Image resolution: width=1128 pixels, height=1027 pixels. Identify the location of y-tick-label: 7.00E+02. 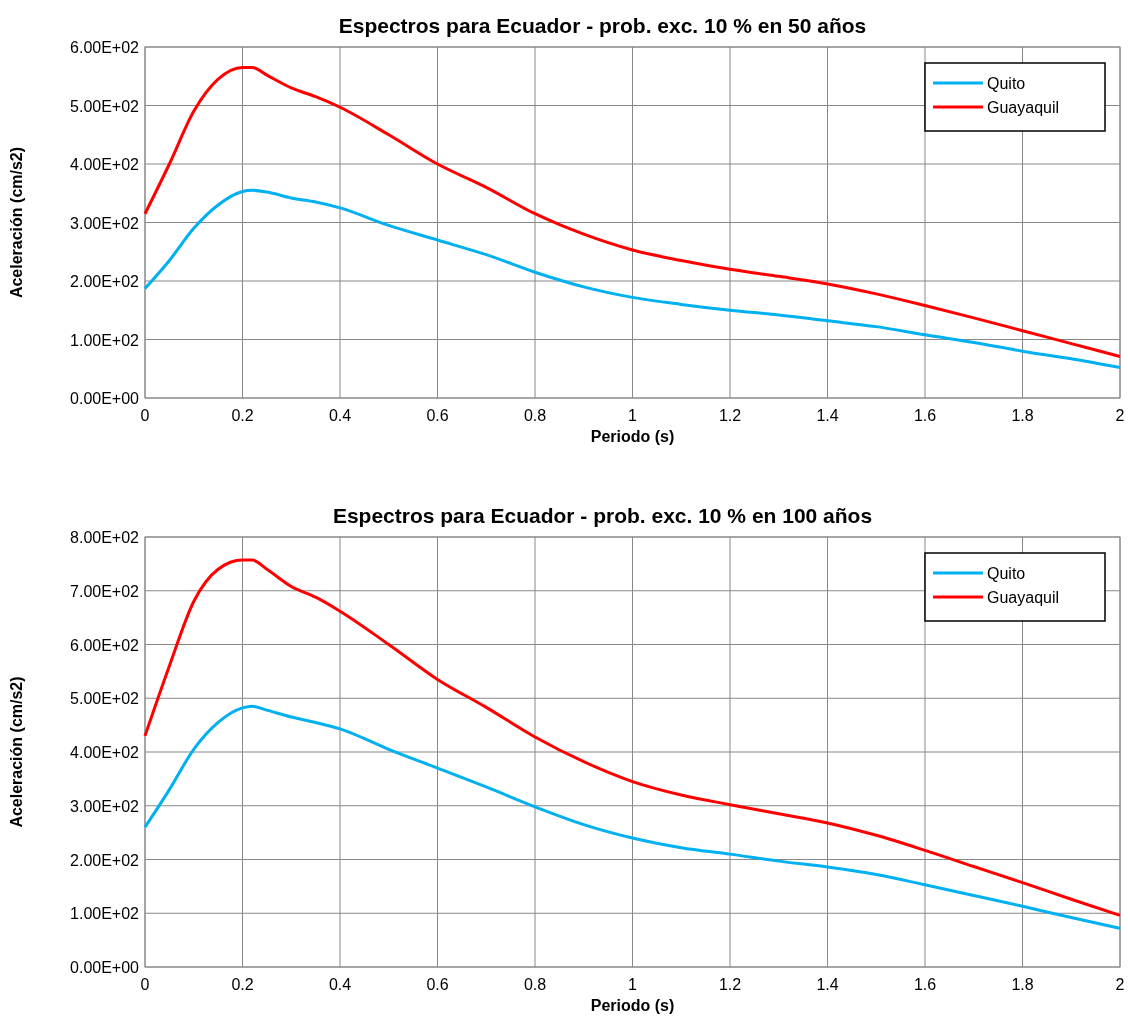
(105, 591).